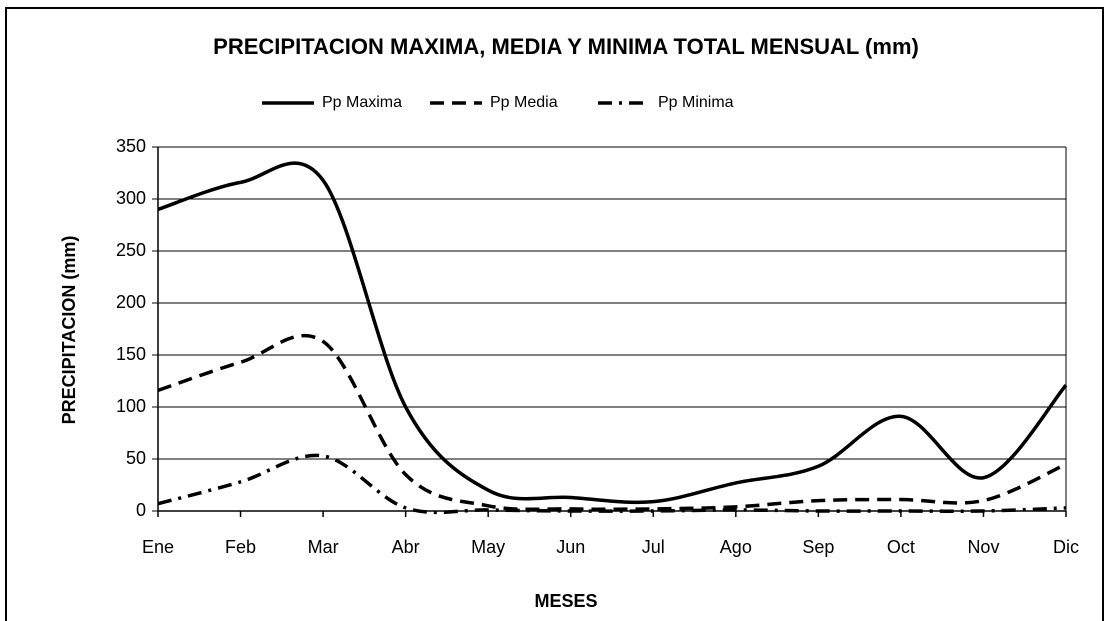  Describe the element at coordinates (565, 601) in the screenshot. I see `x-axis-label: MESES` at that location.